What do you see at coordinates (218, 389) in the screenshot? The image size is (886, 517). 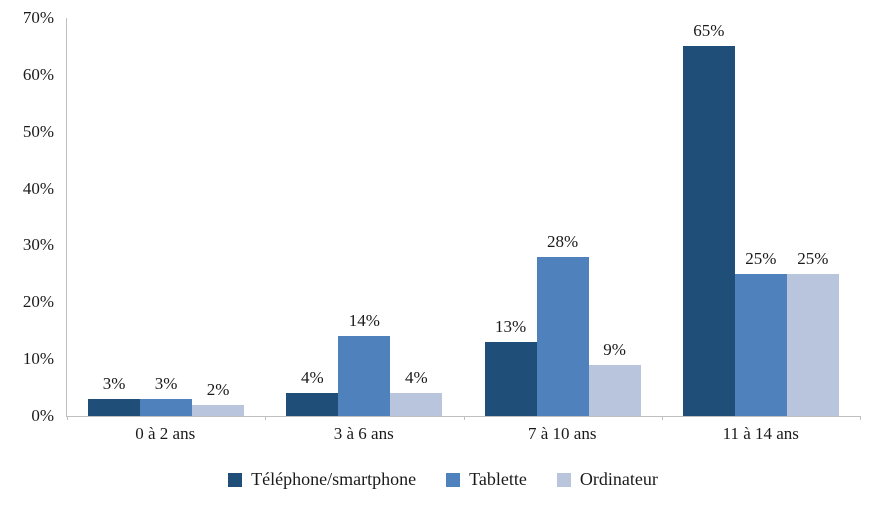 I see `bar-value-label: 2%` at bounding box center [218, 389].